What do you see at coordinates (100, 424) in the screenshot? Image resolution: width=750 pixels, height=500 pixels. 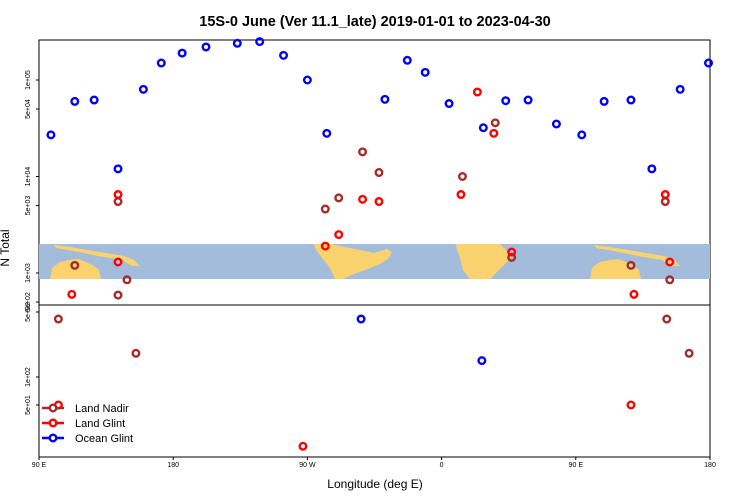 I see `legend-label-land-glint: Land Glint` at bounding box center [100, 424].